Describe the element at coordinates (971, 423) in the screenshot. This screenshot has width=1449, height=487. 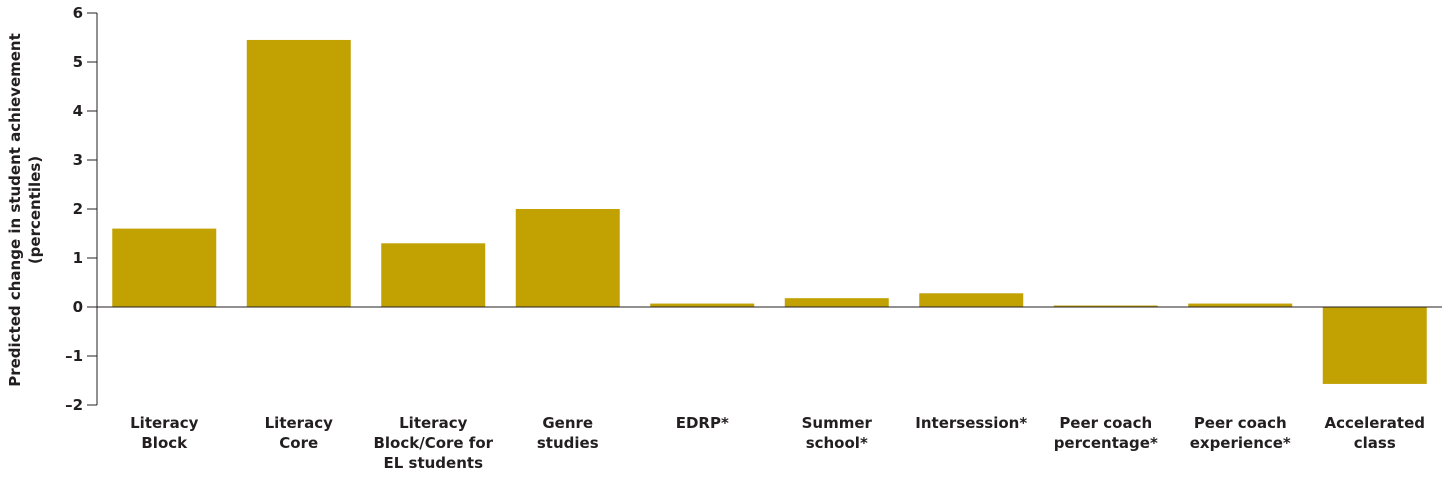
I see `x-tick-label: Intersession*` at that location.